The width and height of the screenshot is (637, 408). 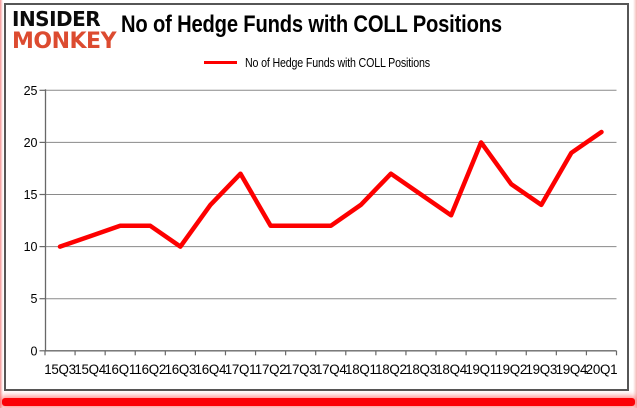 I want to click on legend: No of Hedge Funds with COLL Positions, so click(x=337, y=62).